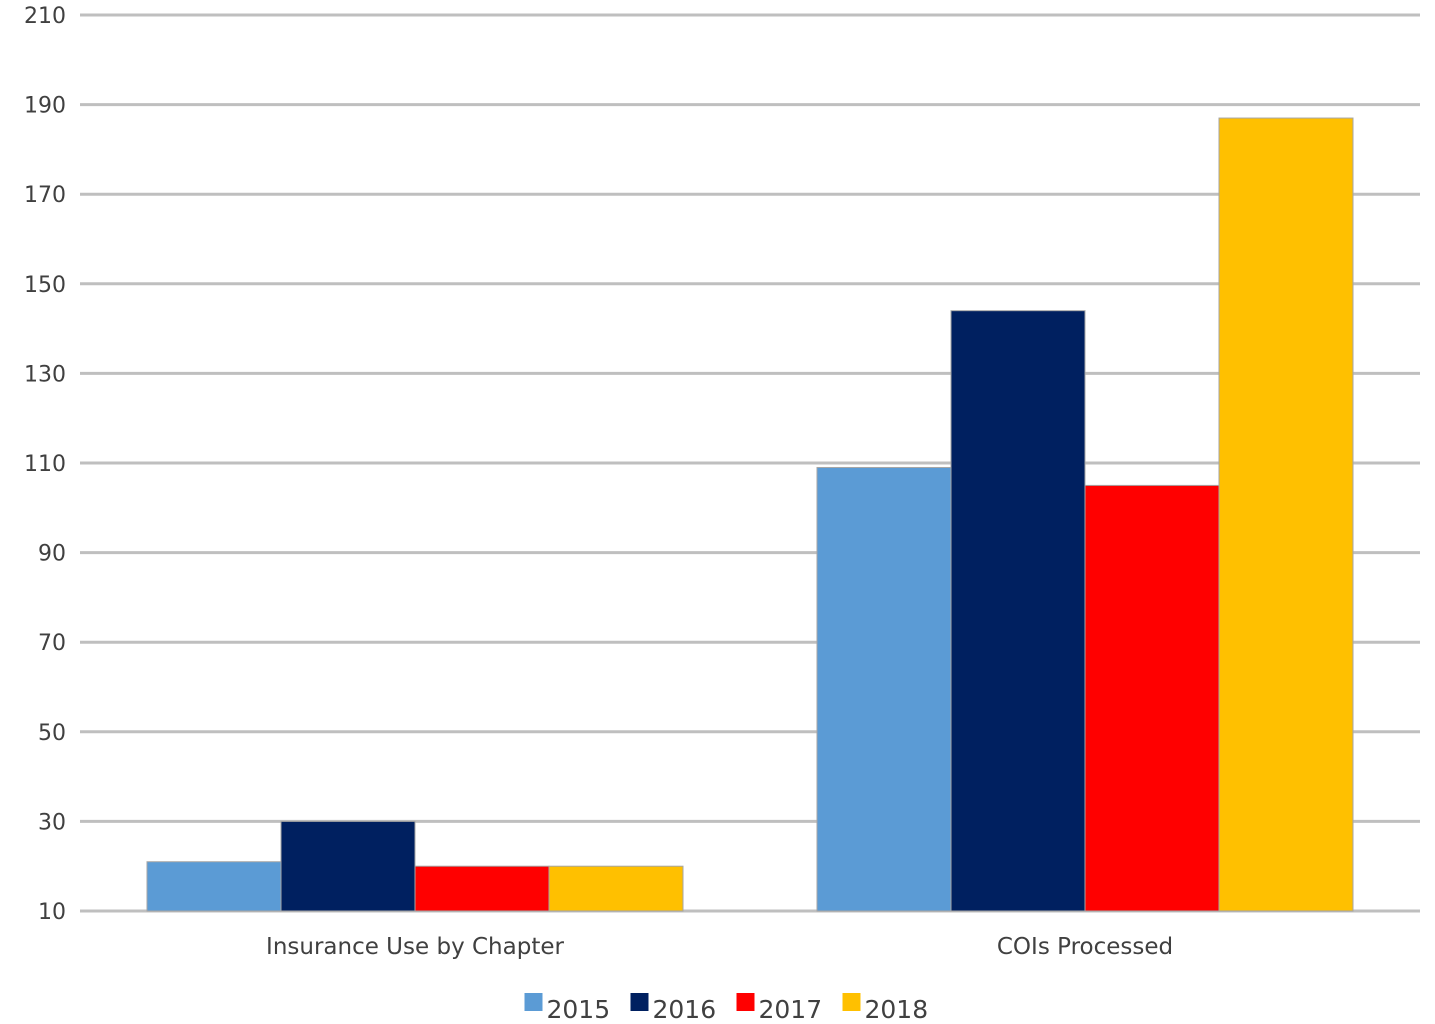  I want to click on legend-label: 2018, so click(897, 1009).